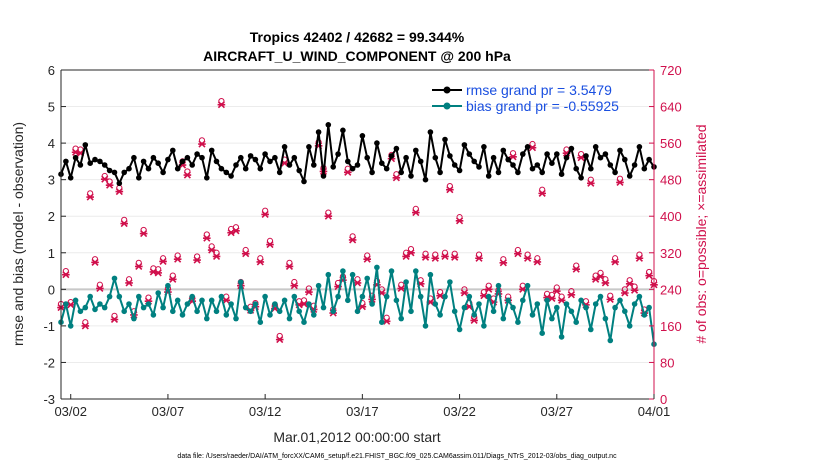 The image size is (830, 470). I want to click on x-tick-label-6: 04/01, so click(654, 411).